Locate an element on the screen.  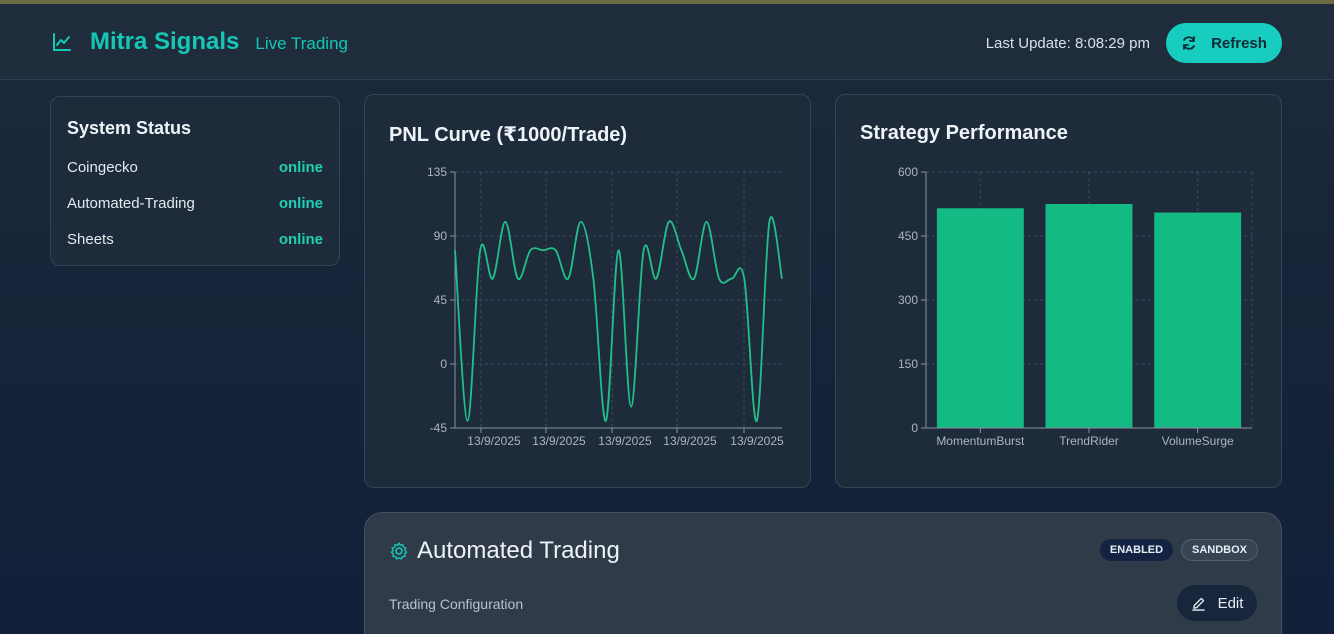
refresh-button: Refresh is located at coordinates (1224, 43).